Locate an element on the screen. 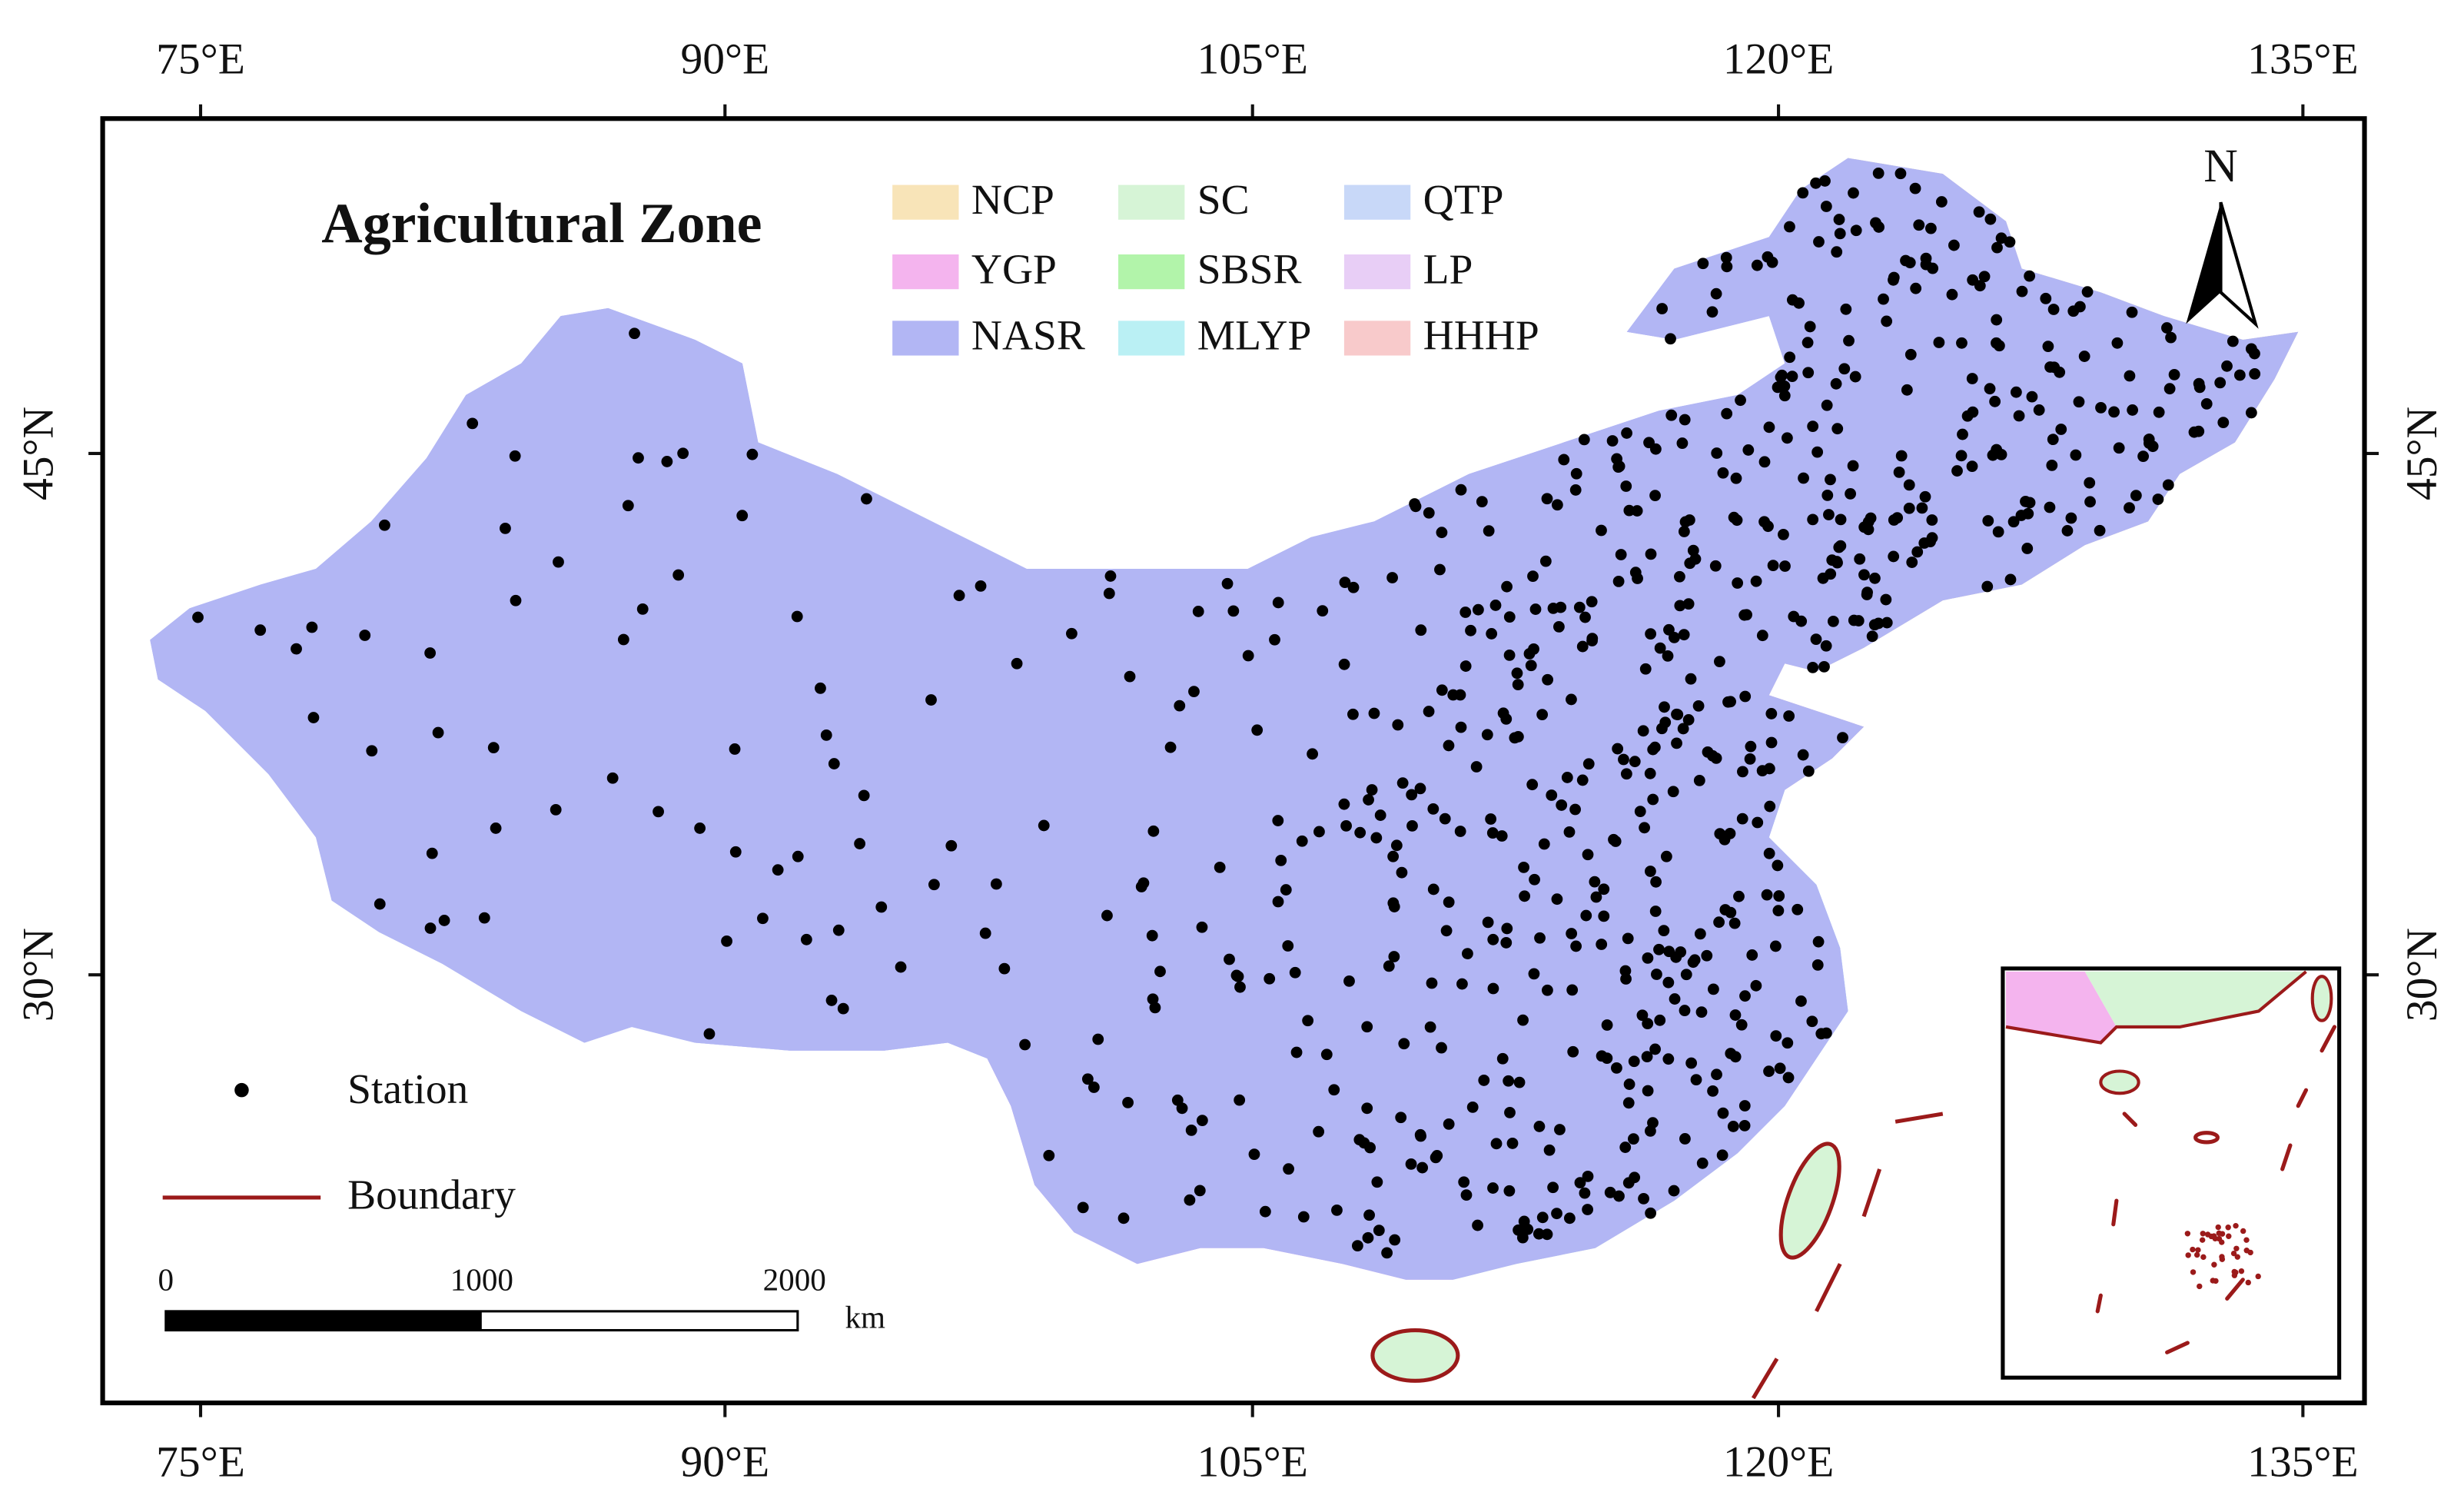 Image resolution: width=2464 pixels, height=1512 pixels. legend-swatch is located at coordinates (1151, 272).